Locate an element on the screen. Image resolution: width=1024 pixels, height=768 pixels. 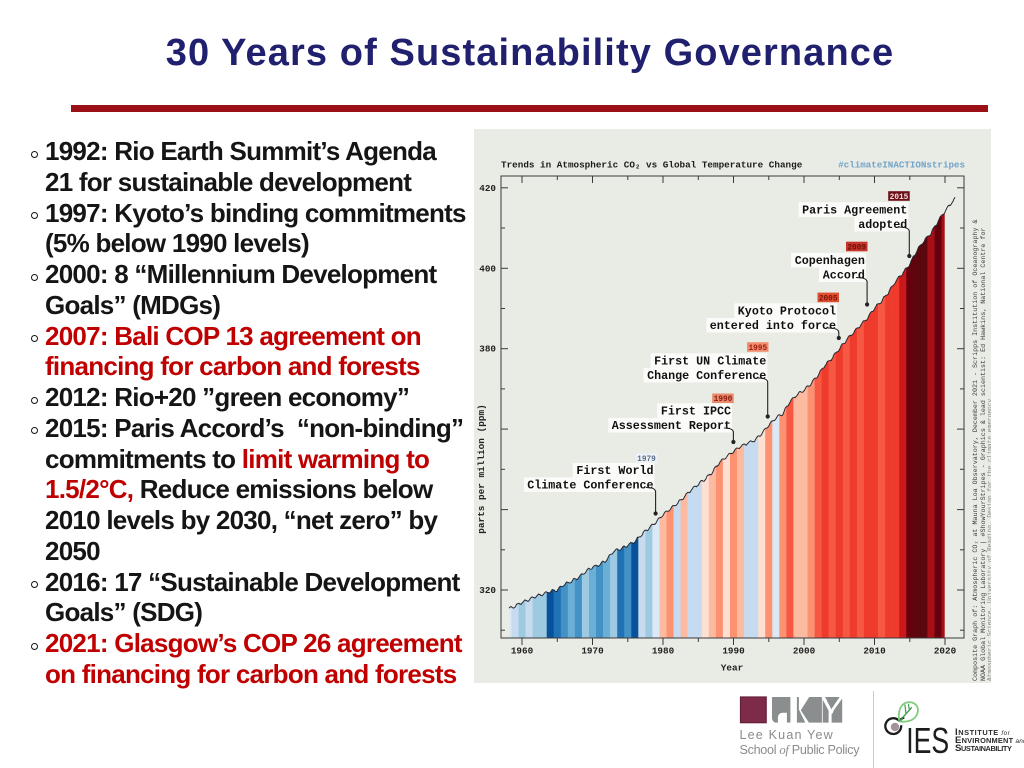
svg-text: 2015 is located at coordinates (899, 198).